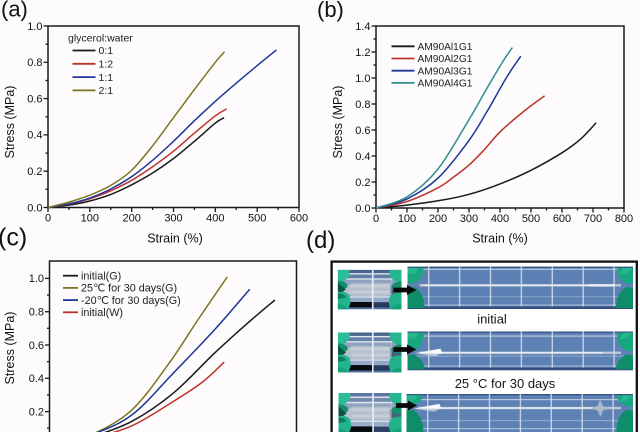  Describe the element at coordinates (505, 383) in the screenshot. I see `svg-text: 25 °C for 30 days` at that location.